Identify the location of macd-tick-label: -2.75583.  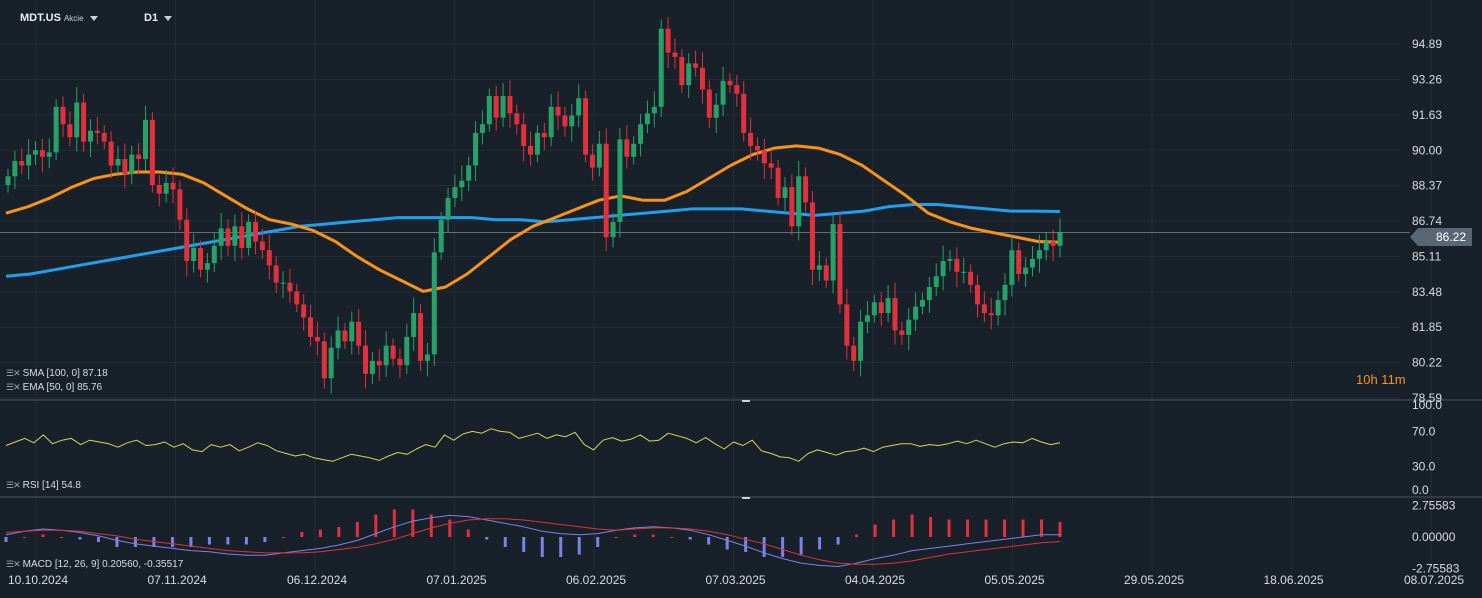
(1436, 568).